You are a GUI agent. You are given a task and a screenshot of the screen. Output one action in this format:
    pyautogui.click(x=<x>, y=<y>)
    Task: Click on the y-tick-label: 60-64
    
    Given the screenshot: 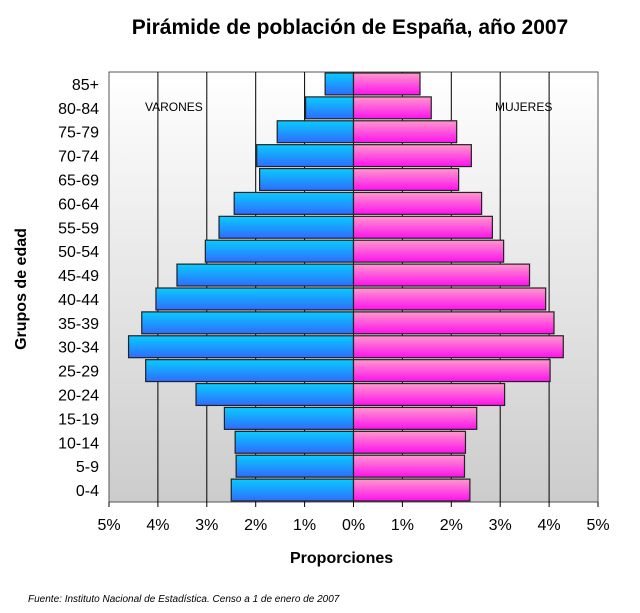 What is the action you would take?
    pyautogui.click(x=78, y=204)
    